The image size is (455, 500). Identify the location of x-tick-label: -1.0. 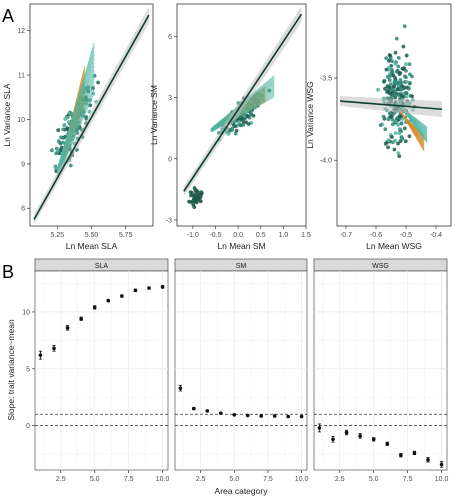
(193, 235).